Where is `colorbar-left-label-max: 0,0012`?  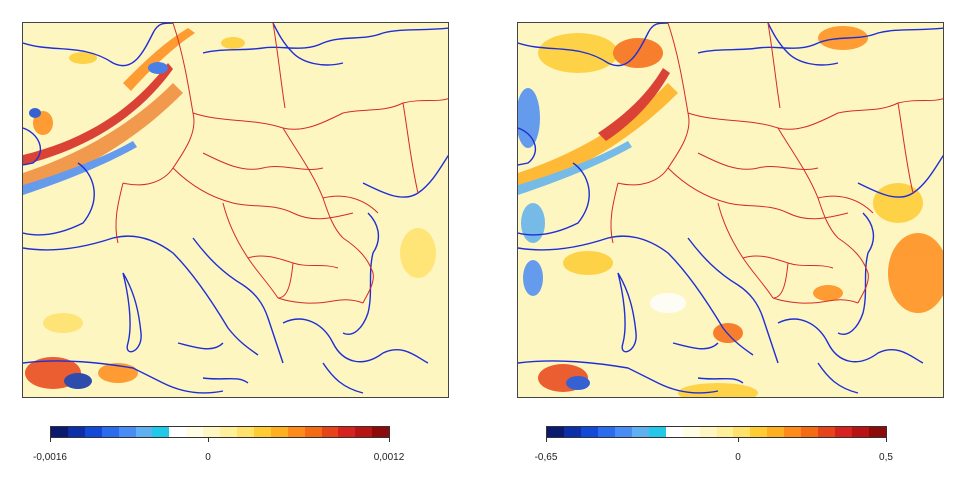
colorbar-left-label-max: 0,0012 is located at coordinates (389, 457).